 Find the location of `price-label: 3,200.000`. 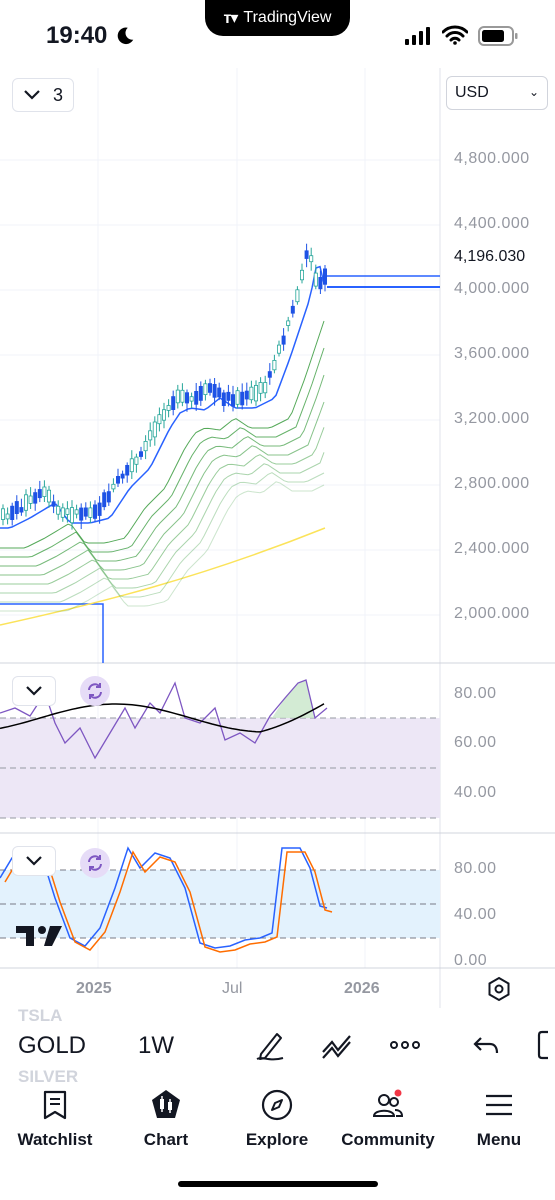

price-label: 3,200.000 is located at coordinates (492, 418).